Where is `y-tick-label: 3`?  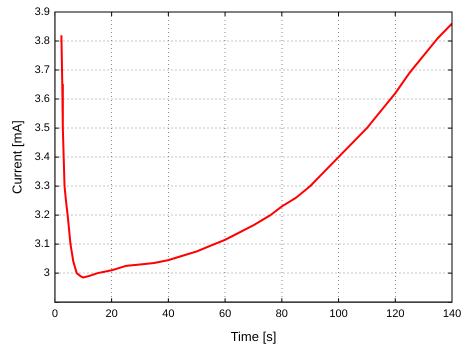
y-tick-label: 3 is located at coordinates (47, 273).